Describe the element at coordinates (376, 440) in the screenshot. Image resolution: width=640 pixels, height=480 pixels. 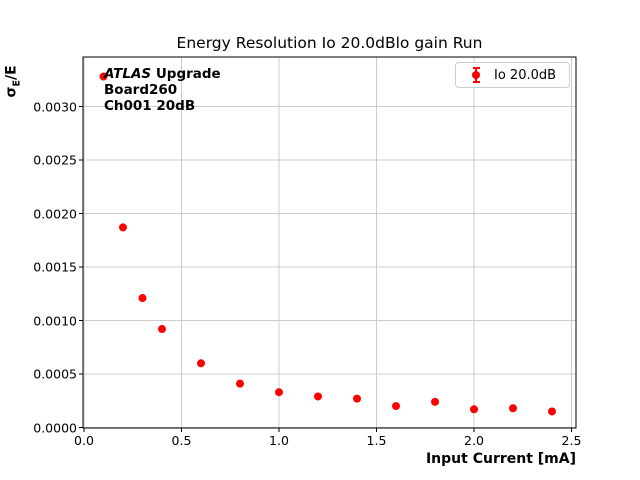
I see `x-tick-label: 1.5` at that location.